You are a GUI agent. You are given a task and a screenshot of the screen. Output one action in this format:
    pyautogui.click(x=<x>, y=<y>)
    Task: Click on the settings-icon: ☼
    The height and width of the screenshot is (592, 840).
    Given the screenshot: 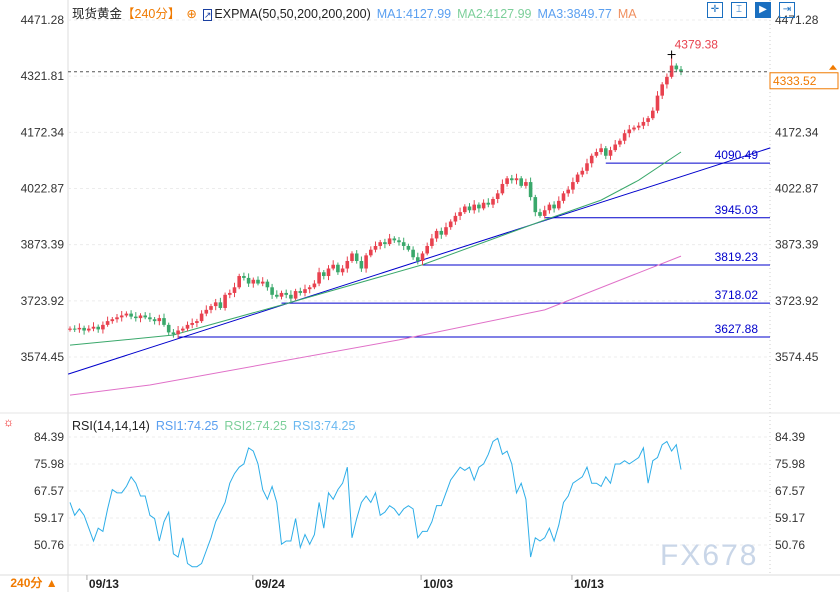 What is the action you would take?
    pyautogui.click(x=8, y=422)
    